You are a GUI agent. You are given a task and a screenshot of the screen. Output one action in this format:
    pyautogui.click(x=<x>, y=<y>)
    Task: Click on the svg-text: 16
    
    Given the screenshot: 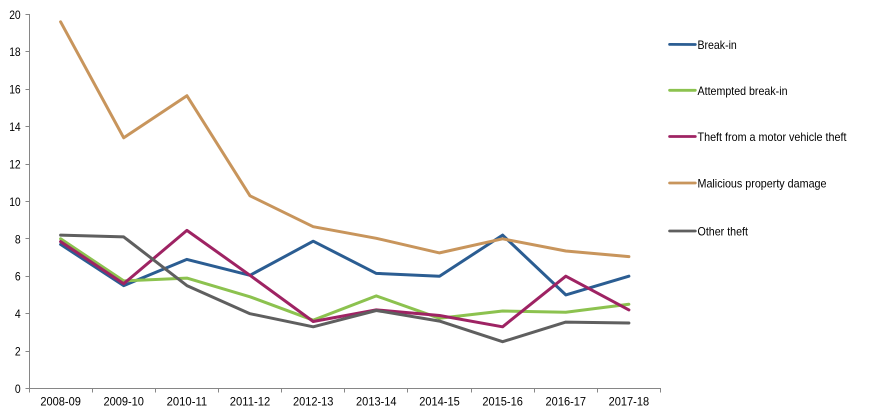 What is the action you would take?
    pyautogui.click(x=15, y=90)
    